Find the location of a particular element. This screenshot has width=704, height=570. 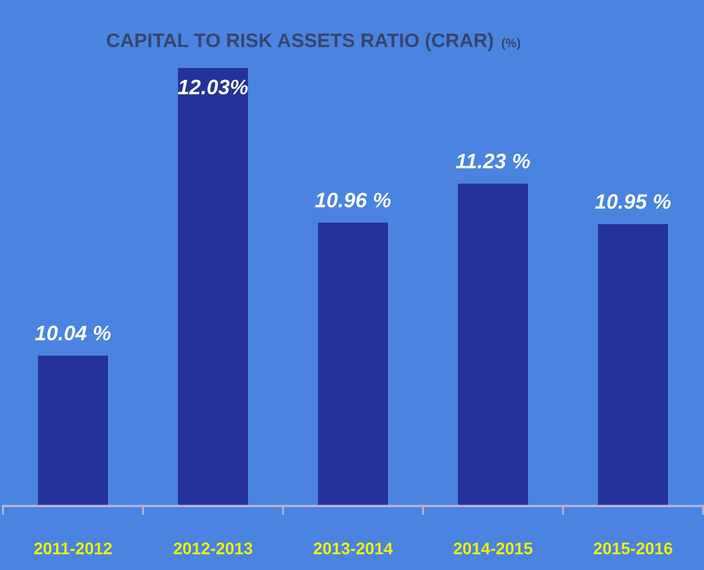

x-tick-label: 2014-2015 is located at coordinates (493, 548).